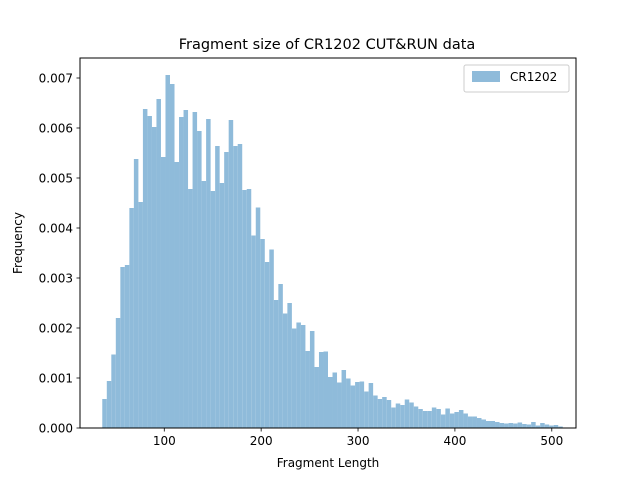 The image size is (640, 480). What do you see at coordinates (56, 129) in the screenshot?
I see `y-tick-label: 0.006` at bounding box center [56, 129].